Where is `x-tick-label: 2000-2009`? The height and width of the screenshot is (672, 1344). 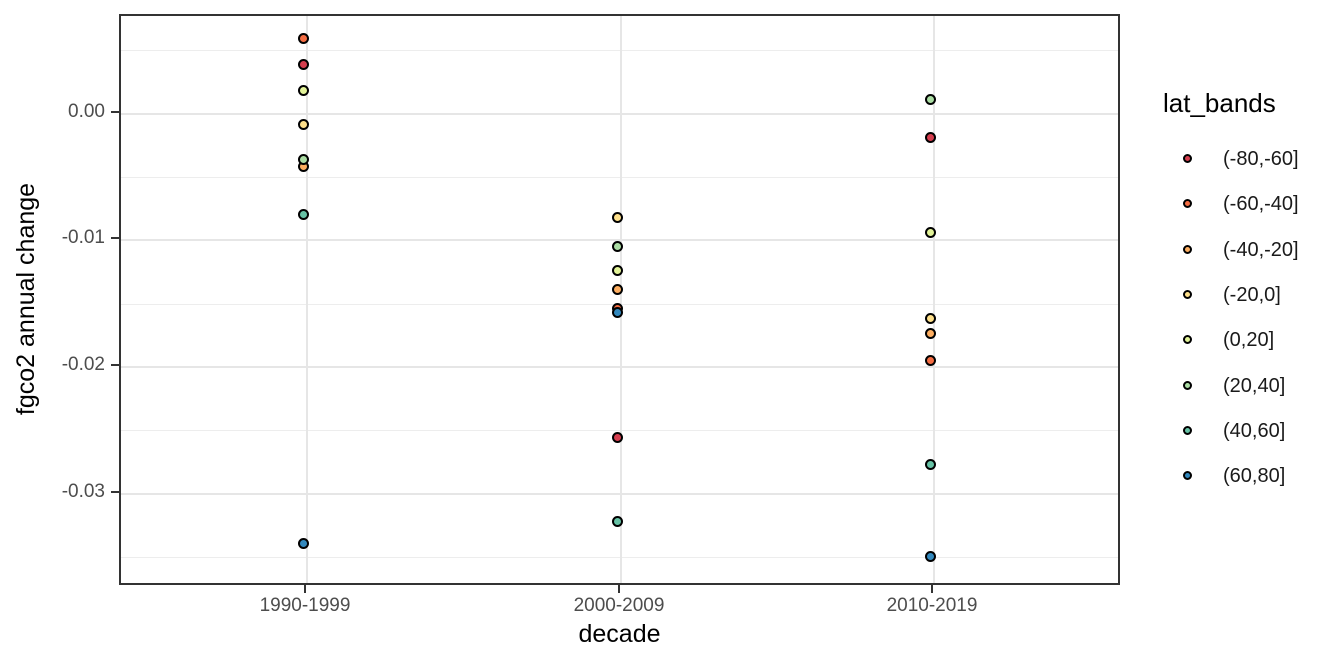 x-tick-label: 2000-2009 is located at coordinates (619, 605).